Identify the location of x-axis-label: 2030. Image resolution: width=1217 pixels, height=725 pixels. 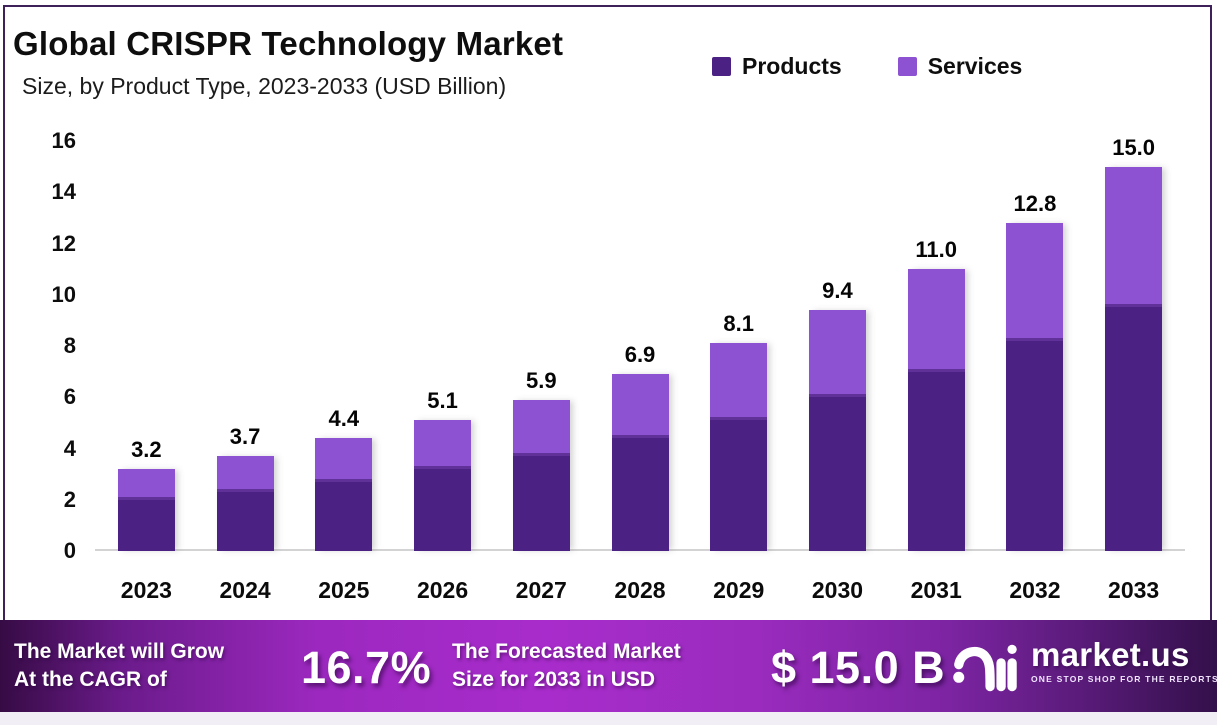
(837, 590).